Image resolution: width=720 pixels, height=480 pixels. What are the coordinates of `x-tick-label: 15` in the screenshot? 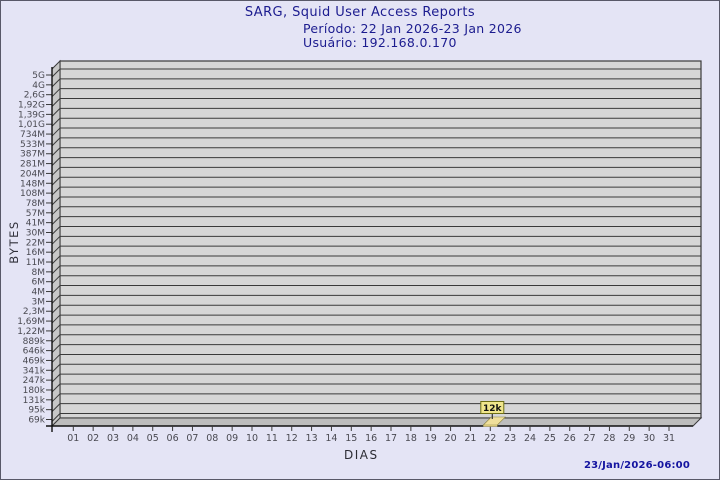 It's located at (351, 438).